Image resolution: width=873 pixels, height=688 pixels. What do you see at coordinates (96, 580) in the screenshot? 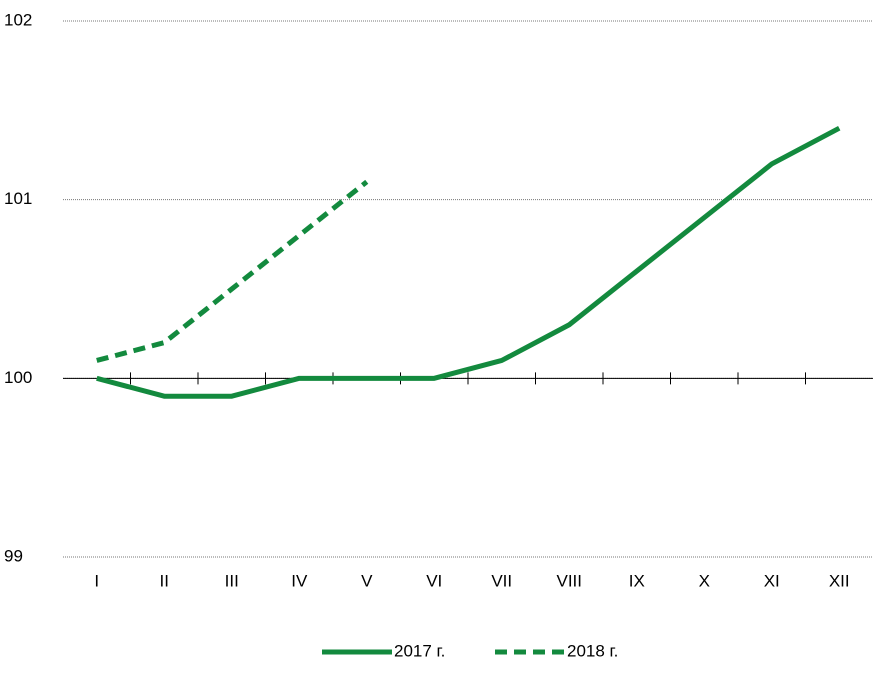
I see `x-tick-label: I` at bounding box center [96, 580].